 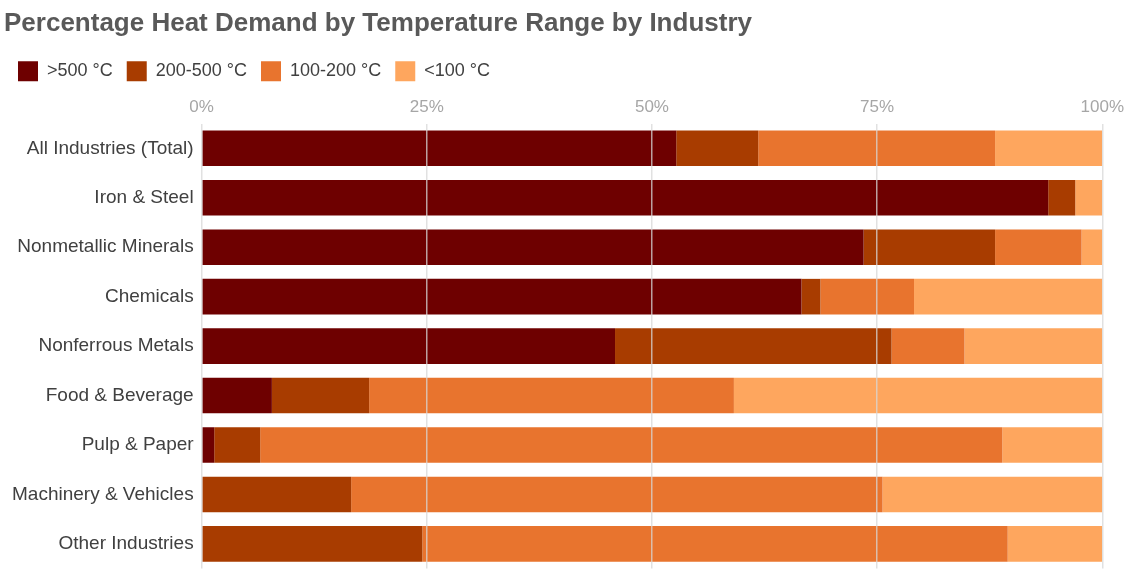 What do you see at coordinates (651, 107) in the screenshot?
I see `x-tick-label: 50%` at bounding box center [651, 107].